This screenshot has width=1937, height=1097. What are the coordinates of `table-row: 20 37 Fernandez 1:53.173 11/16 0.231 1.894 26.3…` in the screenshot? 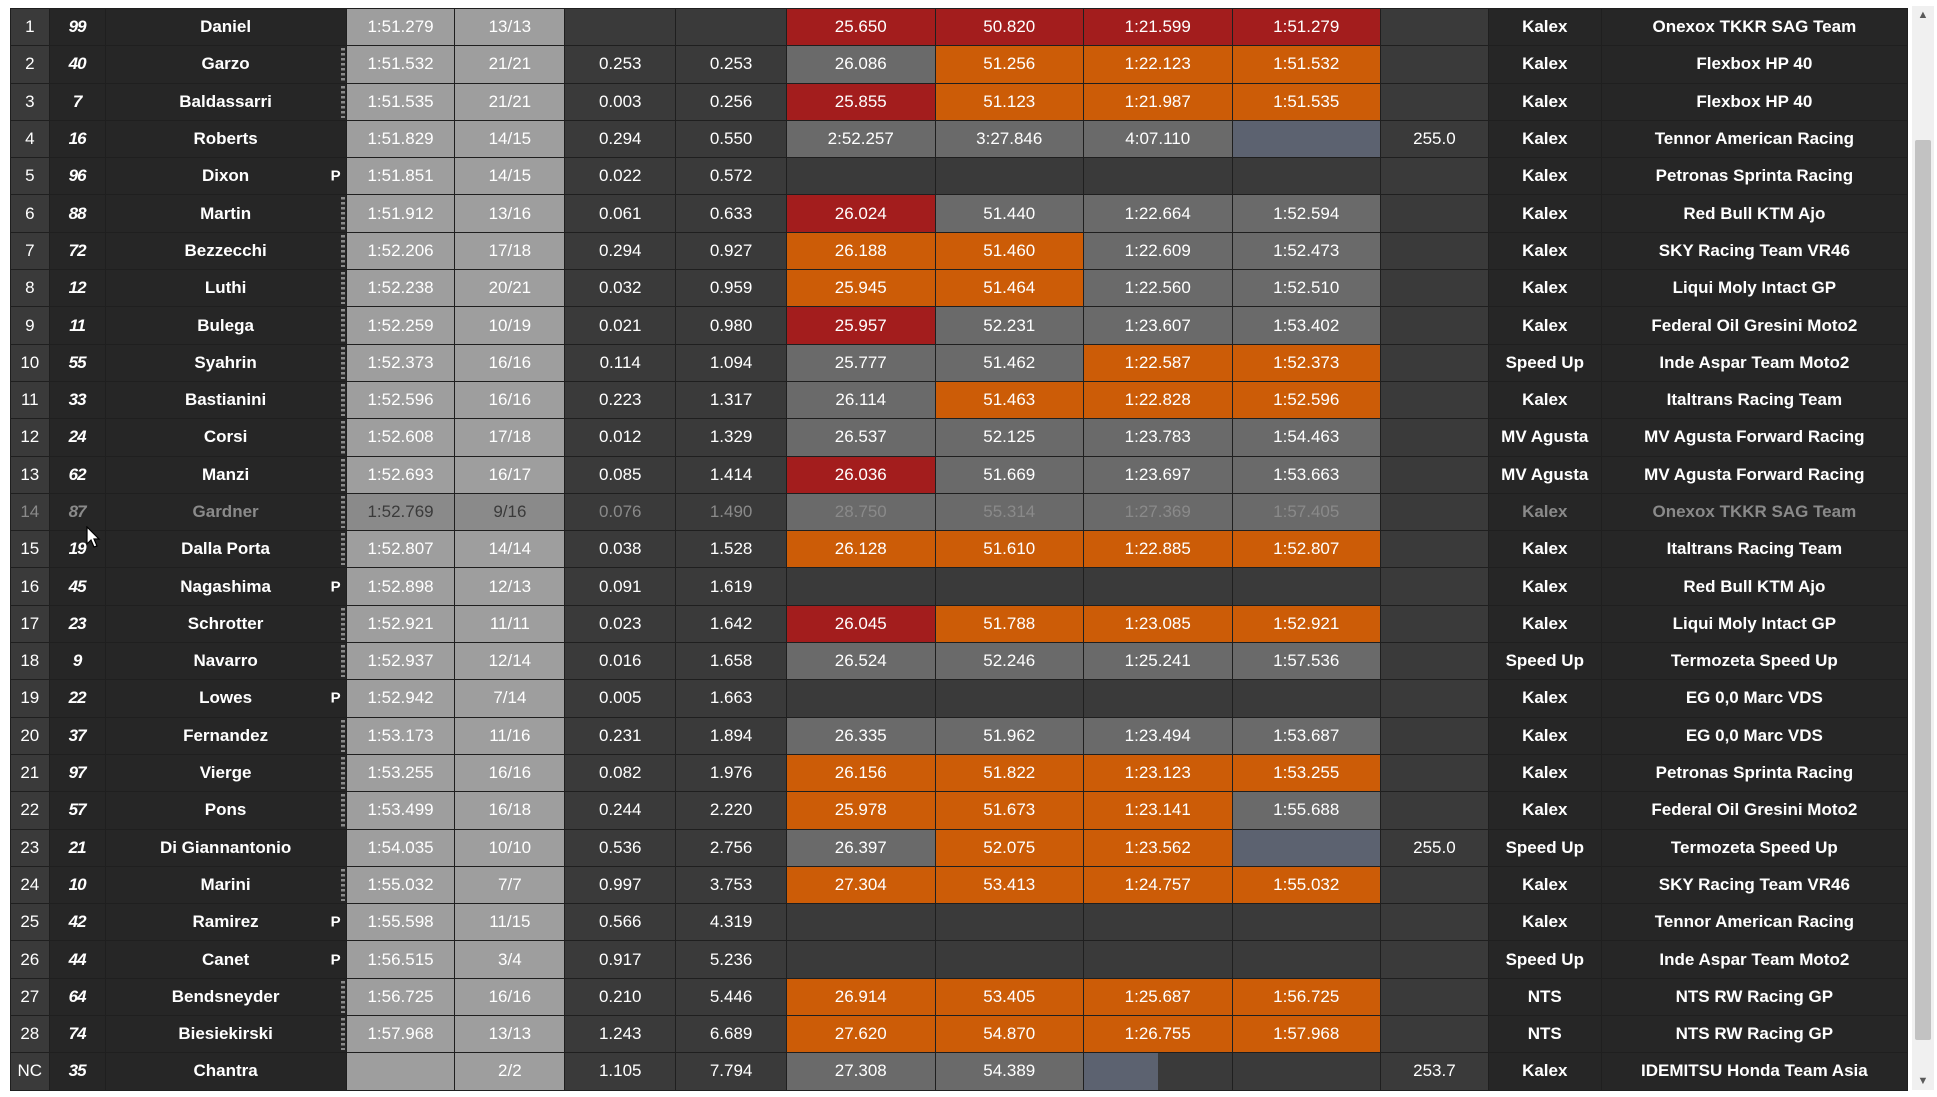 It's located at (959, 735).